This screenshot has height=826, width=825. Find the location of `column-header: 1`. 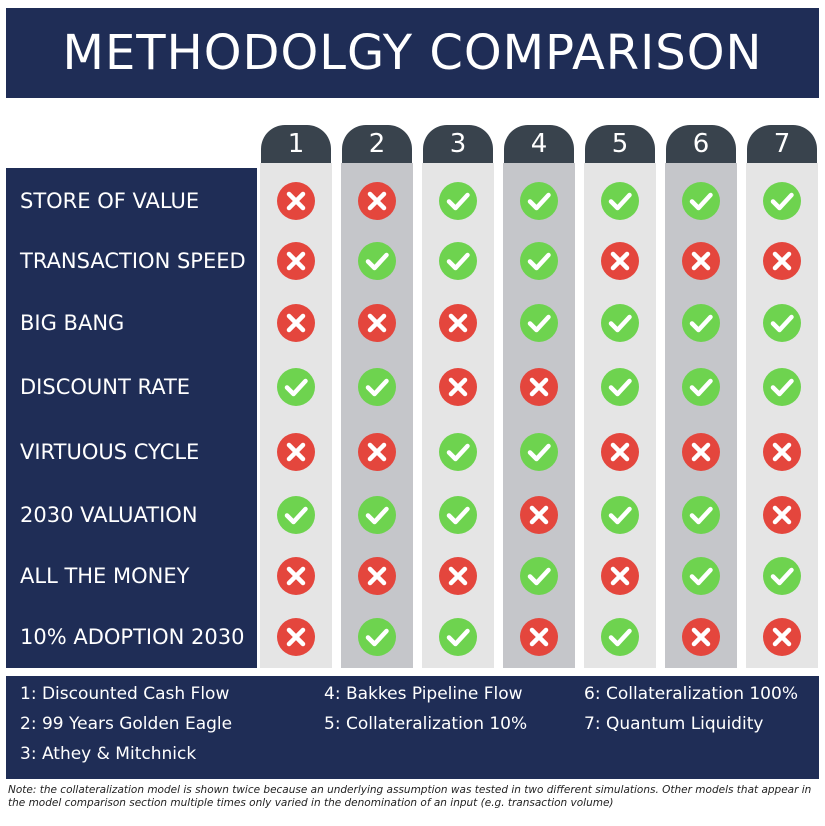

column-header: 1 is located at coordinates (296, 144).